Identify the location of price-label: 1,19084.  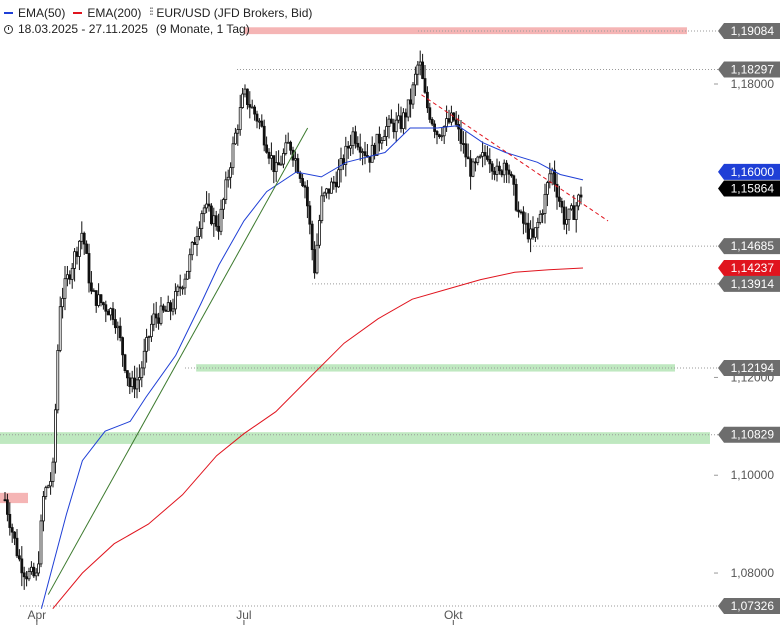
(749, 31).